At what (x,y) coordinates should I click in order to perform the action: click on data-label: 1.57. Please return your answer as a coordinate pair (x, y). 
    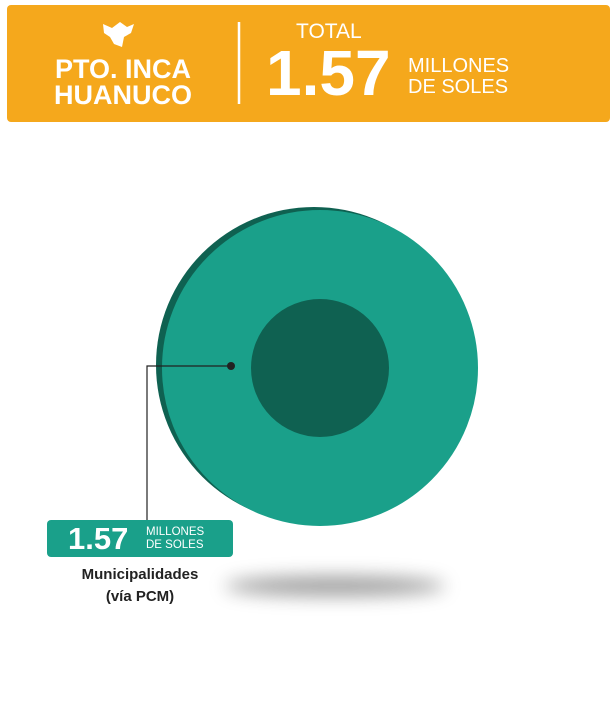
    Looking at the image, I should click on (98, 538).